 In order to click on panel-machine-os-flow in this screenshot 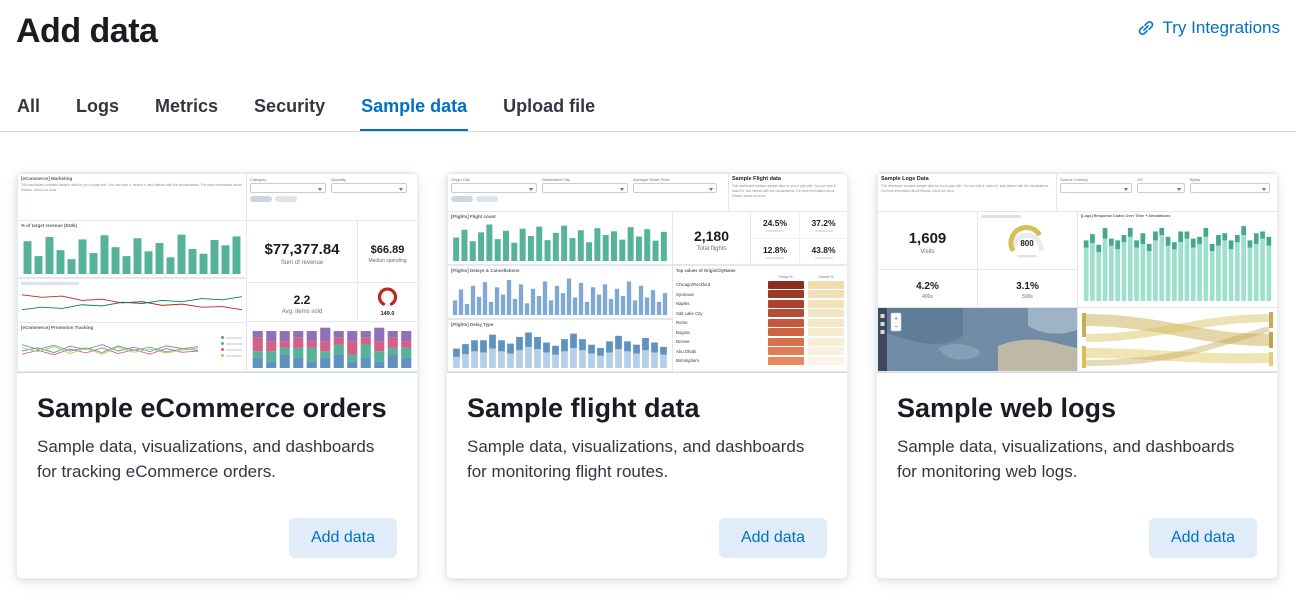, I will do `click(1177, 339)`.